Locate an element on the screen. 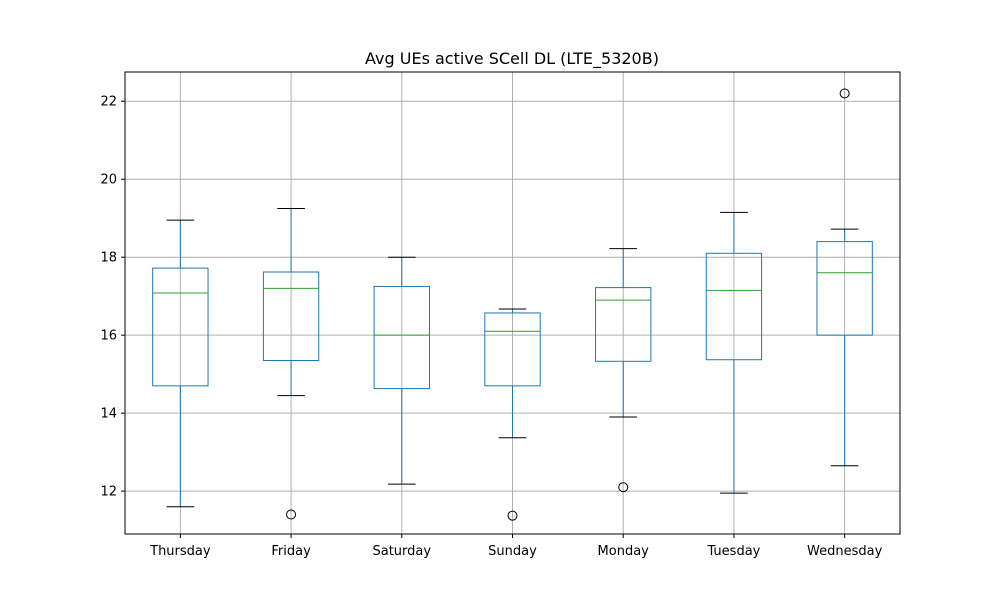  box-saturday is located at coordinates (401, 370).